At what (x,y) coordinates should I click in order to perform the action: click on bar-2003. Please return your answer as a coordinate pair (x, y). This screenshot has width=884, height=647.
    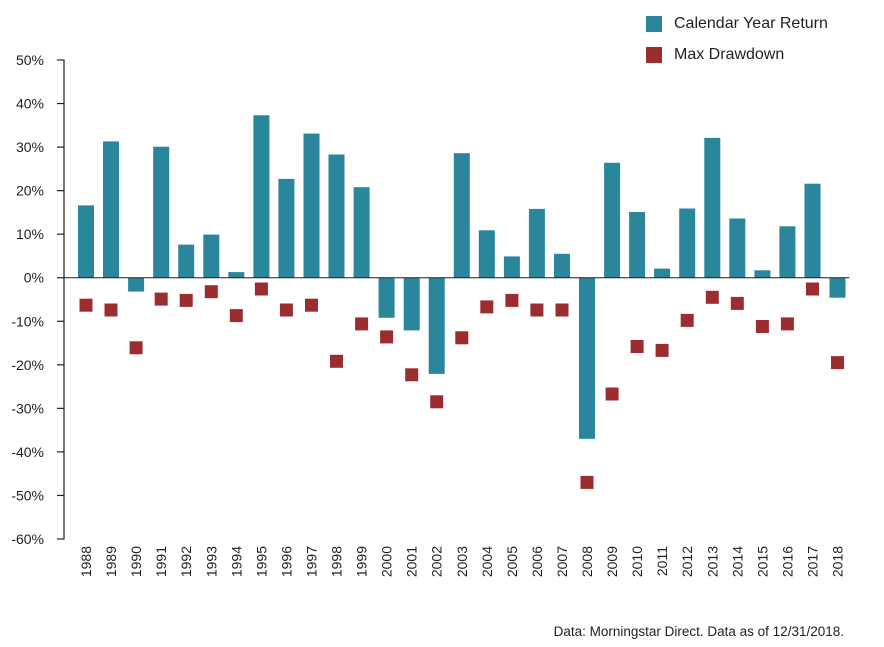
    Looking at the image, I should click on (461, 215).